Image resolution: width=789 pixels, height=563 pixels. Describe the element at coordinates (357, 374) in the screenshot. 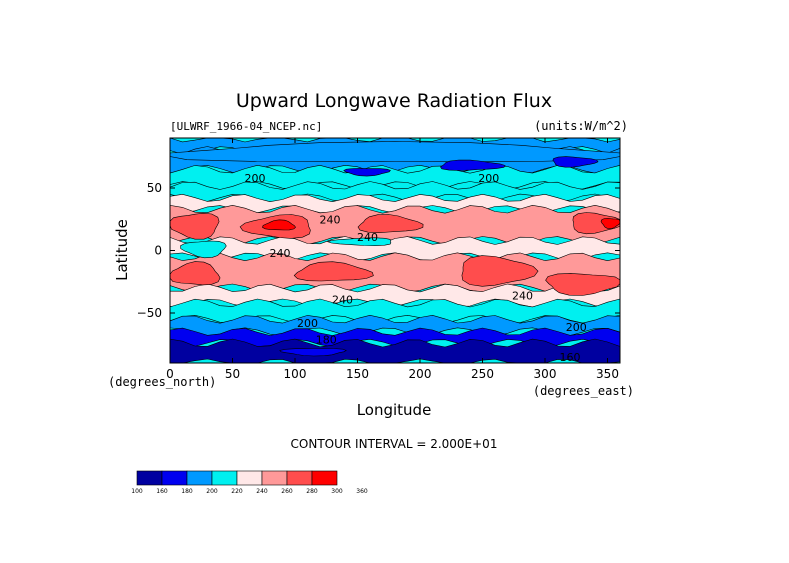

I see `x-tick-label: 150` at that location.